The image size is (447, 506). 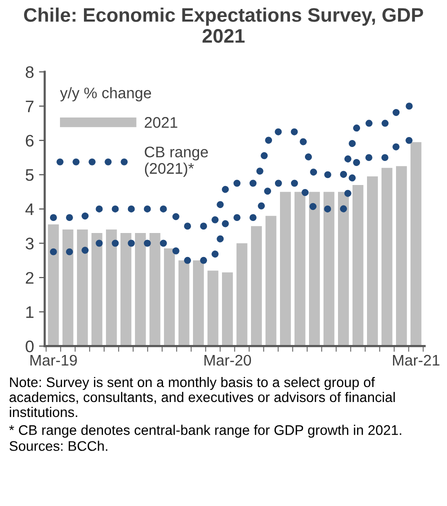 I want to click on chart-title: Chile: Economic Expectations Survey, GDP 2021, so click(x=224, y=25).